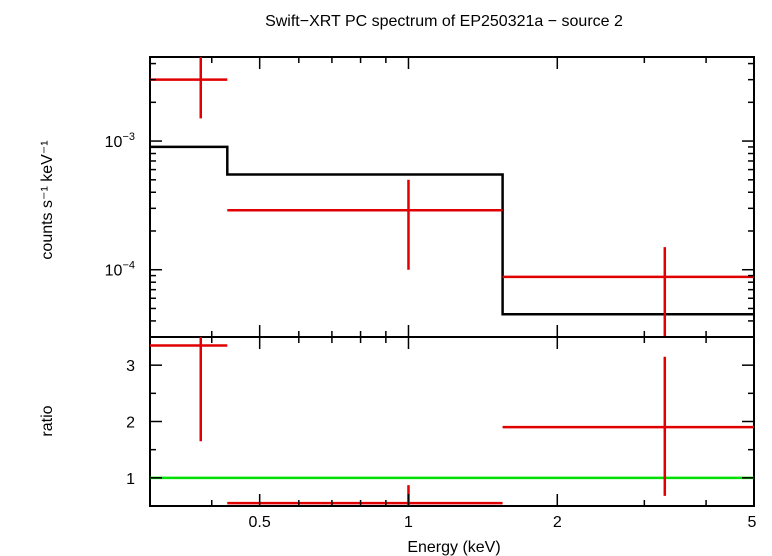 This screenshot has width=772, height=556. I want to click on x-tick-label-3: 5, so click(752, 522).